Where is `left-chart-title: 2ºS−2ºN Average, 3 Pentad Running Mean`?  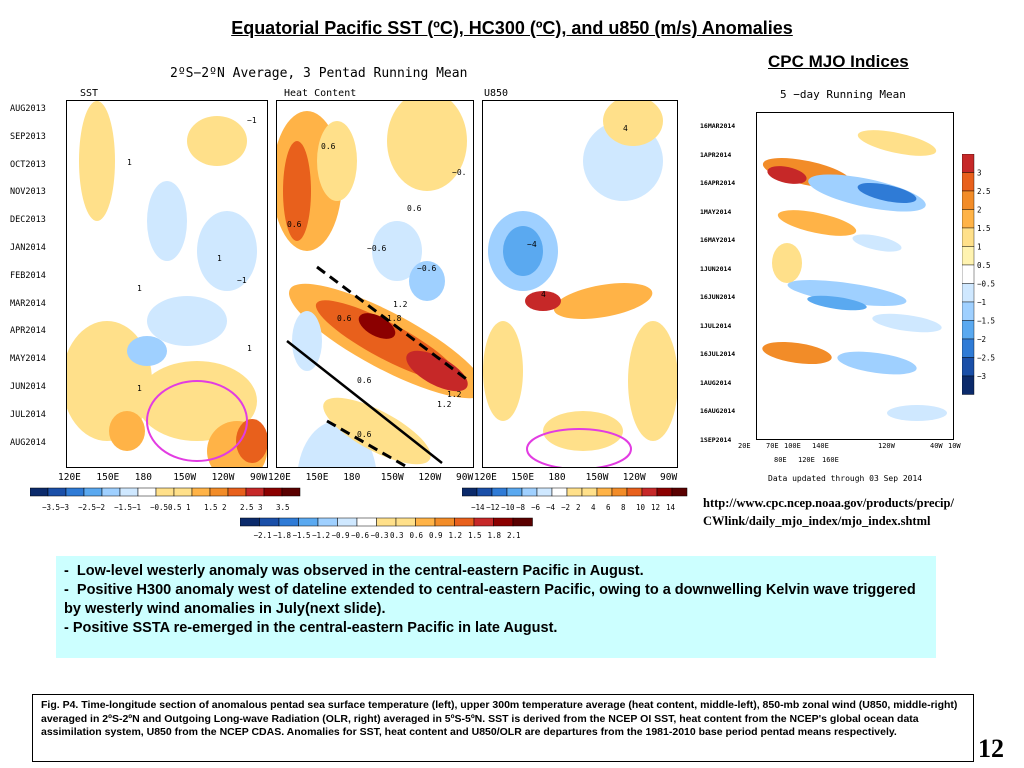
left-chart-title: 2ºS−2ºN Average, 3 Pentad Running Mean is located at coordinates (319, 73).